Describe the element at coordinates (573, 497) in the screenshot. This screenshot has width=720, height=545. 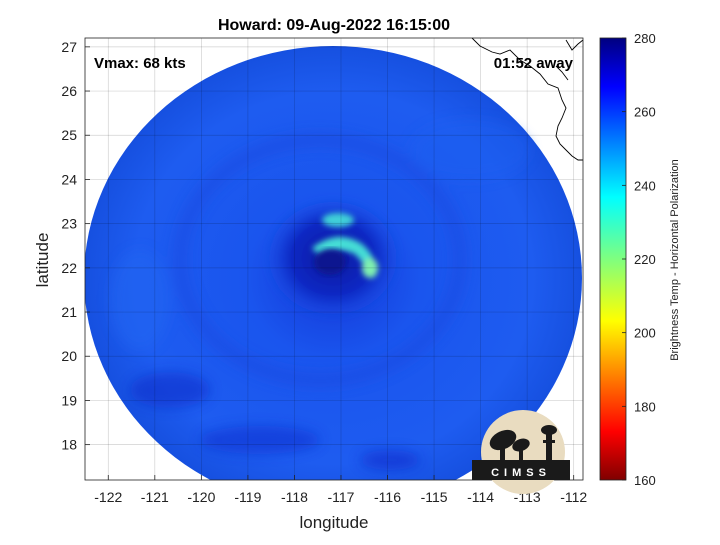
I see `x-tick-label: -112` at that location.